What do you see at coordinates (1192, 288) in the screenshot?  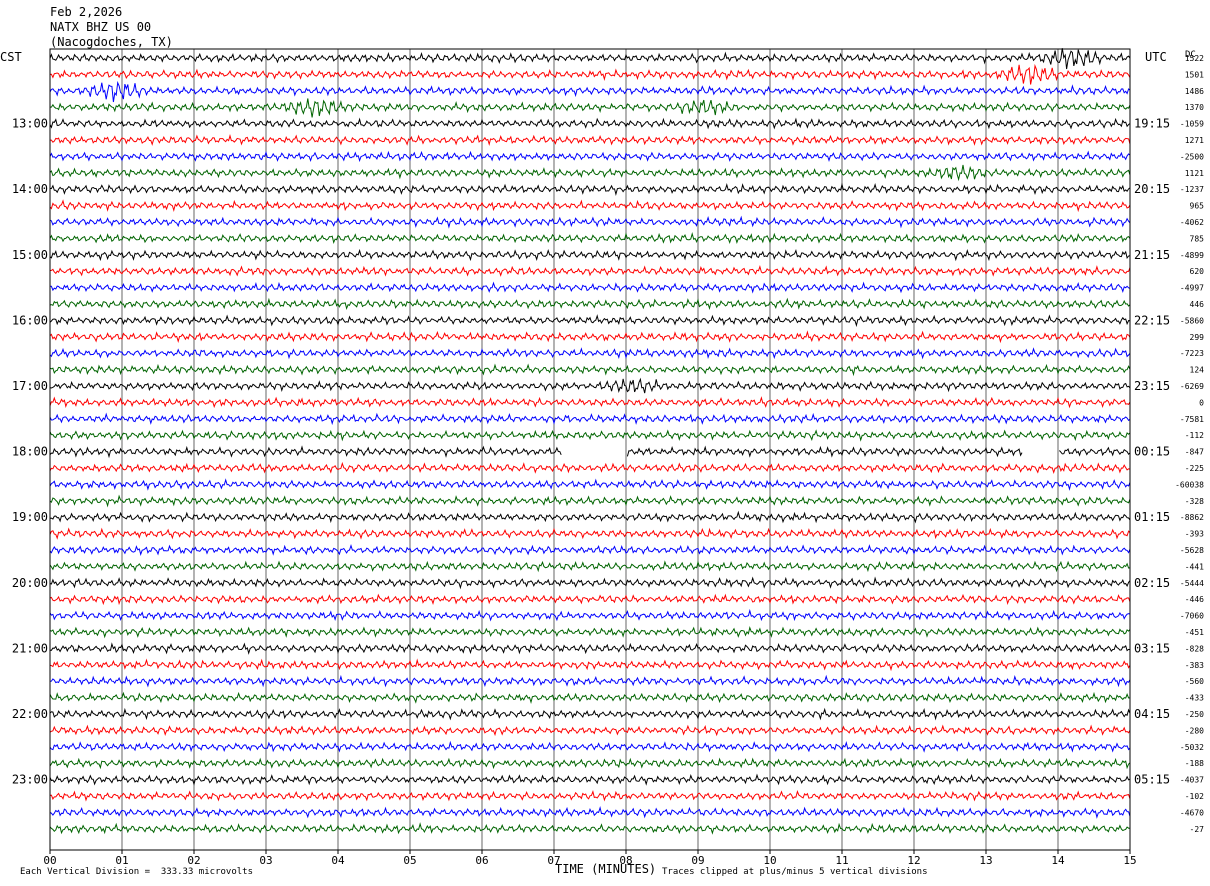 I see `dc-offset-label: -4997` at bounding box center [1192, 288].